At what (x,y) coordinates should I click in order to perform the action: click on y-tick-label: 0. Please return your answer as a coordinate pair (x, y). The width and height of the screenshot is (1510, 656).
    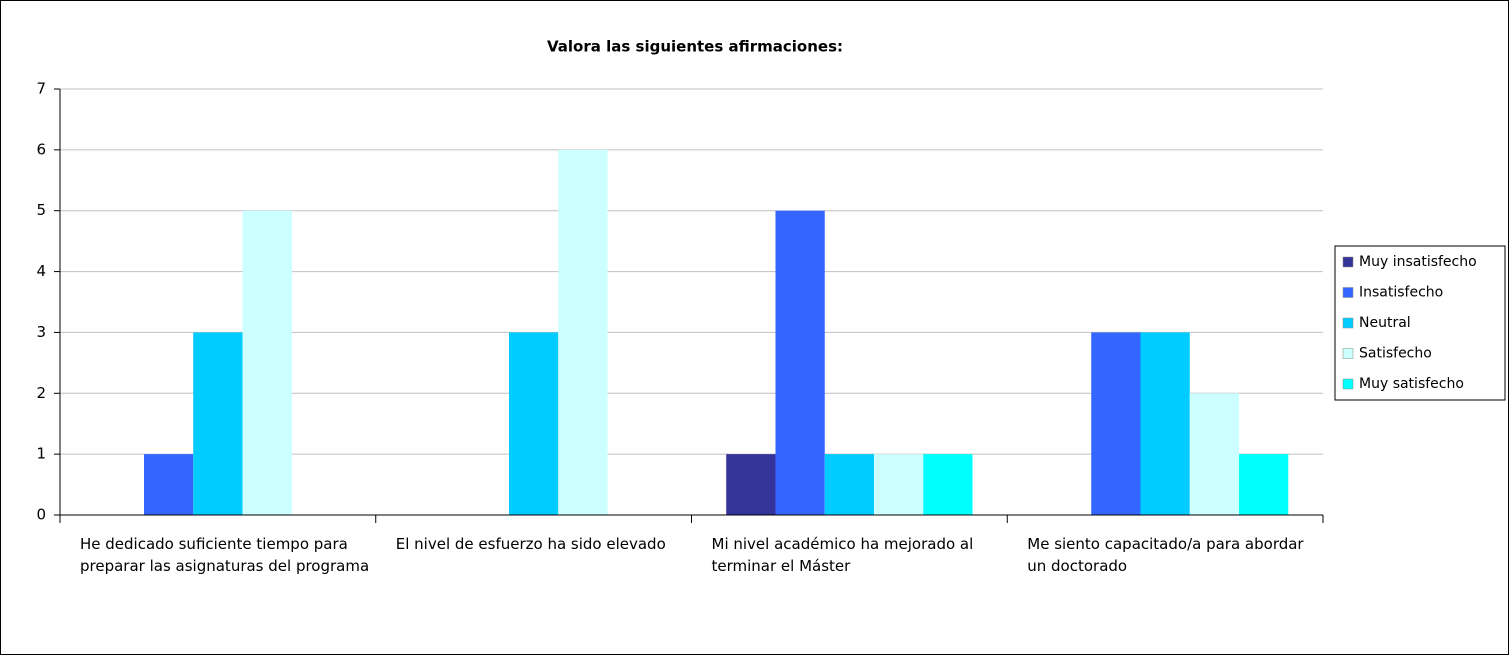
    Looking at the image, I should click on (41, 515).